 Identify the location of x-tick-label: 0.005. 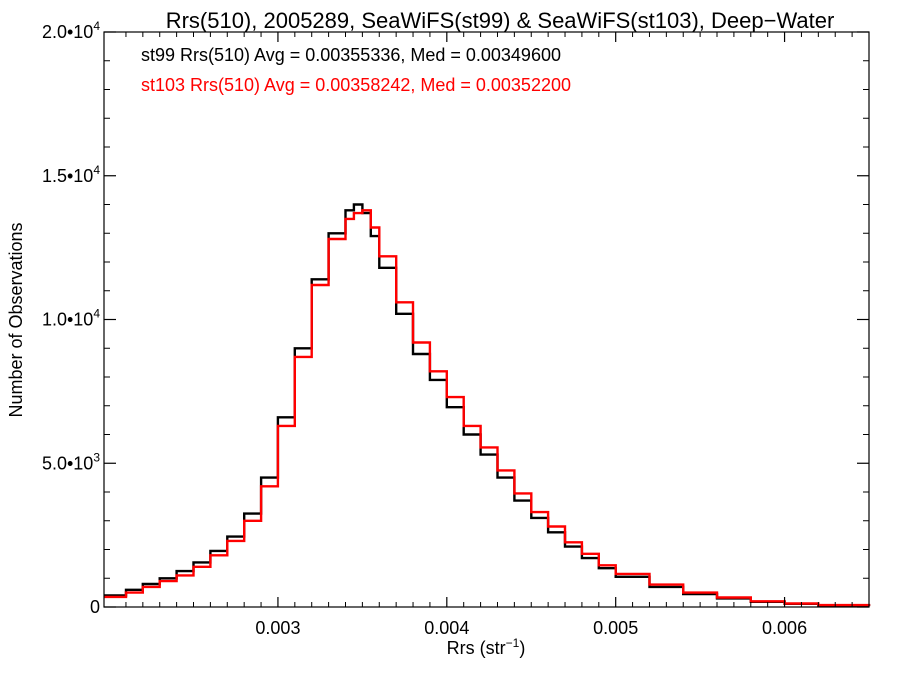
(615, 628).